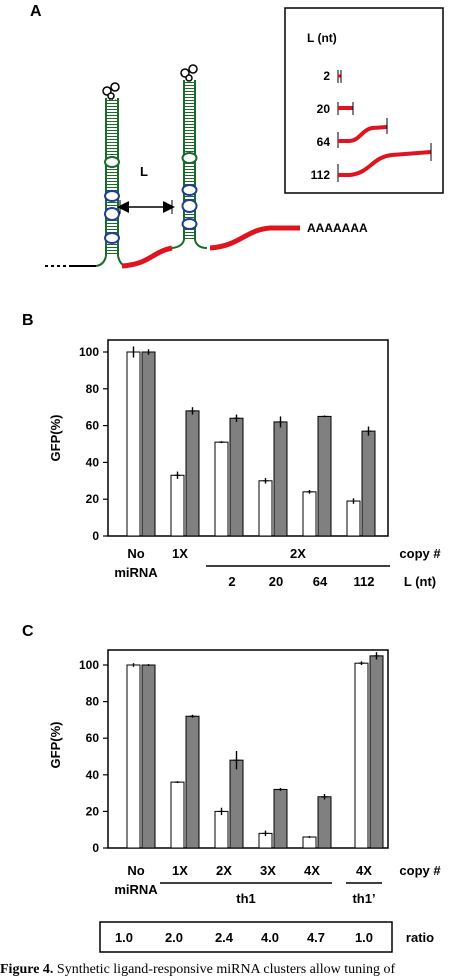 The image size is (474, 977). Describe the element at coordinates (337, 228) in the screenshot. I see `poly-a-tail: AAAAAAA` at that location.